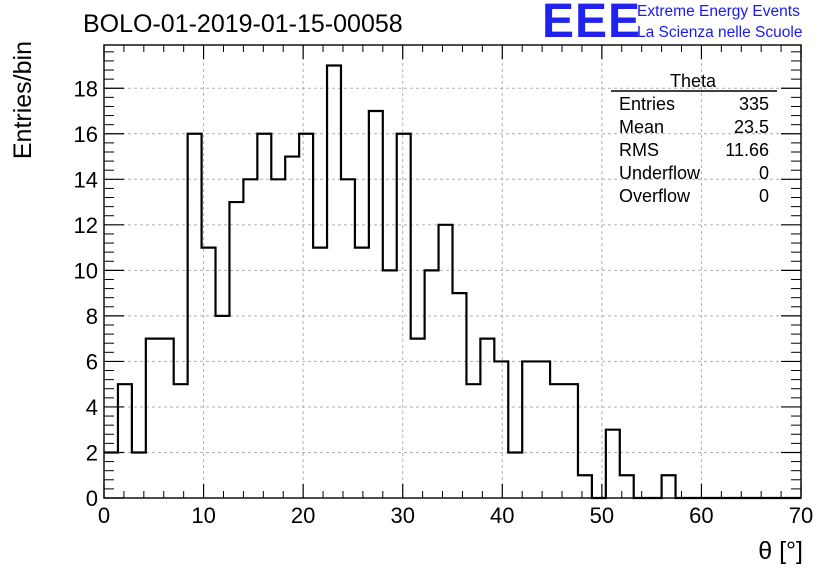 The image size is (836, 577). Describe the element at coordinates (92, 407) in the screenshot. I see `y-tick-label: 4` at that location.